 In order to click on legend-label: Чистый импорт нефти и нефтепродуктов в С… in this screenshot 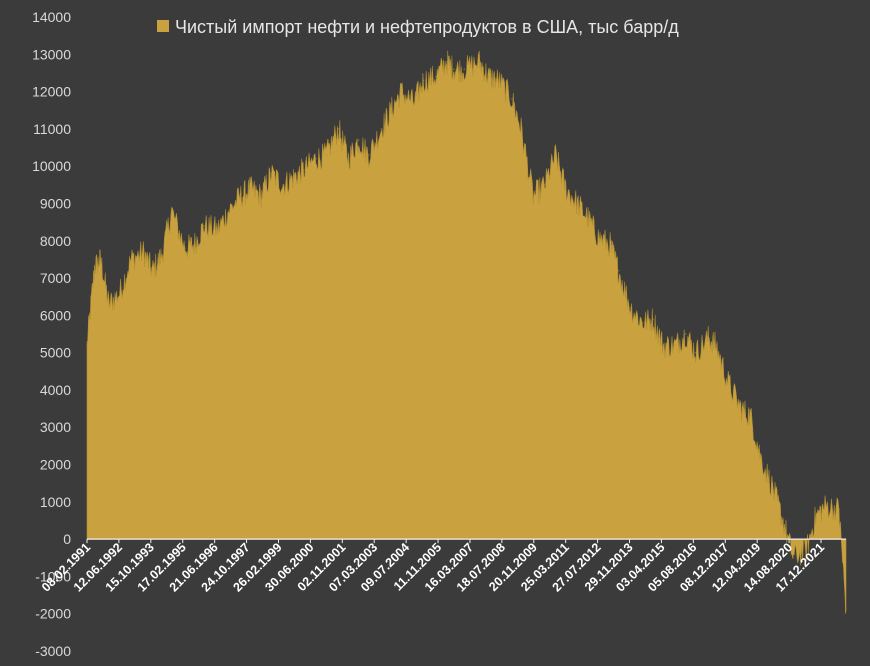, I will do `click(427, 27)`.